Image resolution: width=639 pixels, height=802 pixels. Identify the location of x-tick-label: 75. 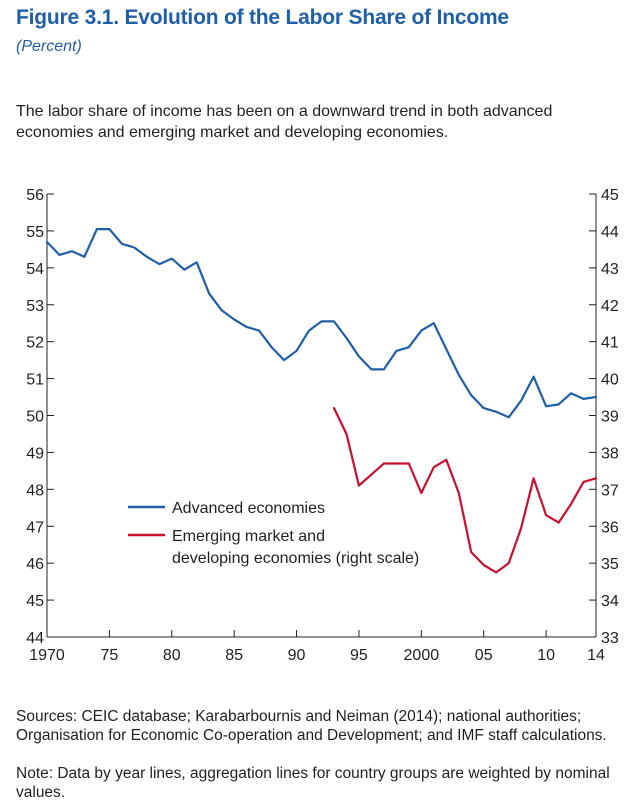
(109, 655).